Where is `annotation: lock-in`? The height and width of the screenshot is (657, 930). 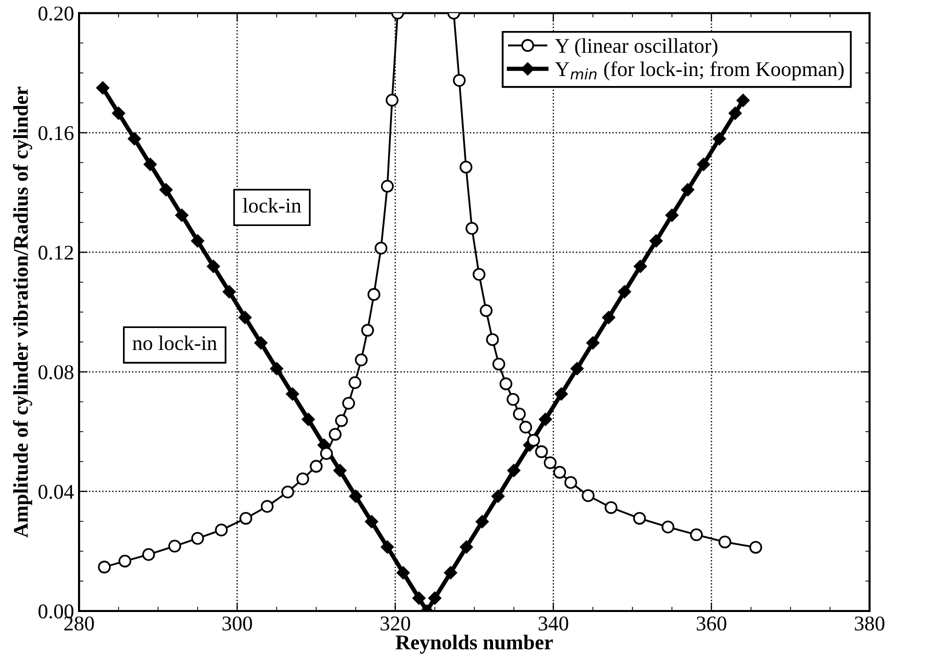
annotation: lock-in is located at coordinates (272, 205).